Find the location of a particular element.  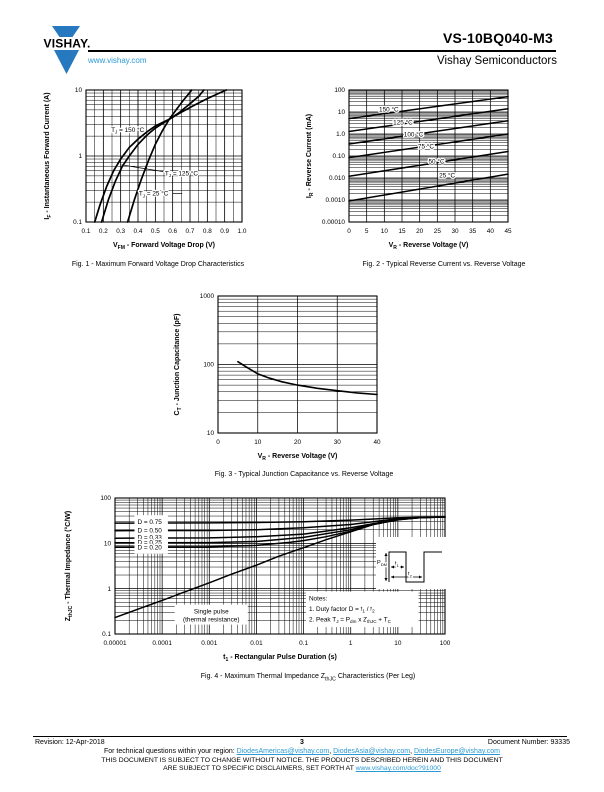

vishay-logo-wordmark: VISHAY. is located at coordinates (67, 44).